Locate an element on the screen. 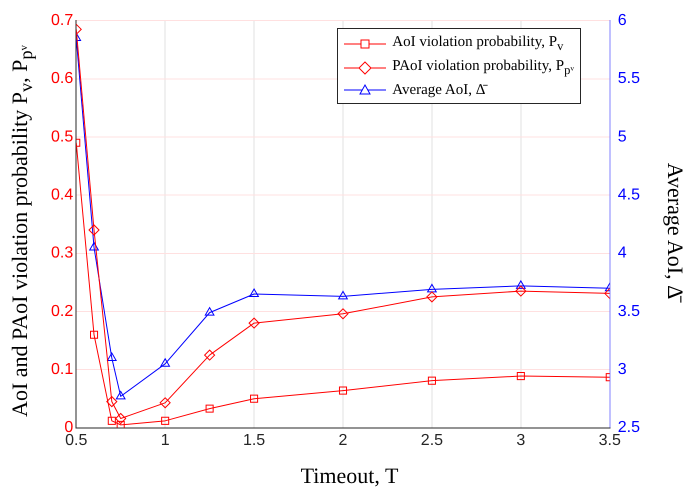 Image resolution: width=699 pixels, height=501 pixels. y2-tick-label: 3.5 is located at coordinates (629, 311).